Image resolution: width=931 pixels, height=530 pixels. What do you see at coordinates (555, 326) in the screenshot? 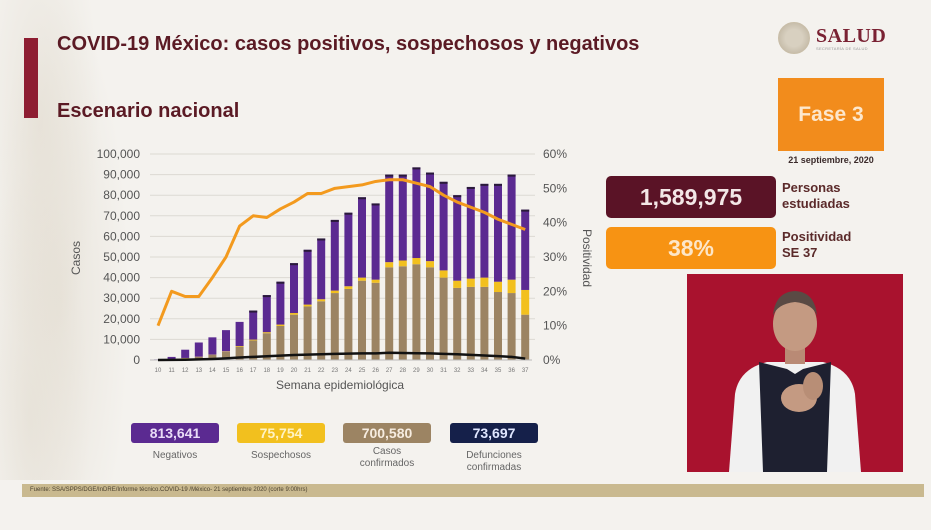
I see `y2-tick-label: 10%` at bounding box center [555, 326].